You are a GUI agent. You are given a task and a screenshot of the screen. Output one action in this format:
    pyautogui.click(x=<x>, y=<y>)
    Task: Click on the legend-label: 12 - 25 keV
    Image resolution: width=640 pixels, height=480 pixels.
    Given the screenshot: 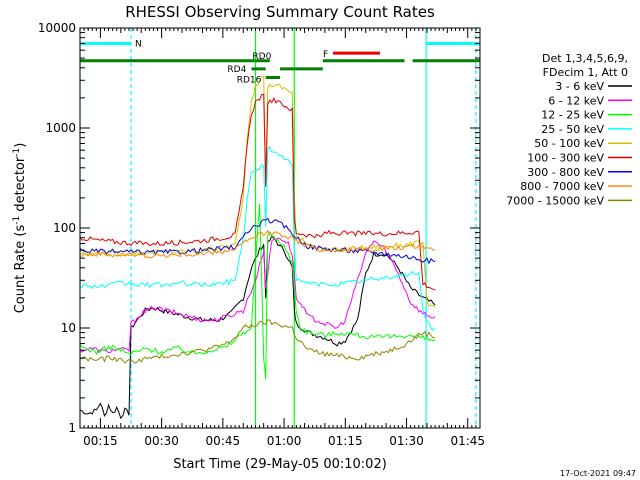 What is the action you would take?
    pyautogui.click(x=572, y=115)
    